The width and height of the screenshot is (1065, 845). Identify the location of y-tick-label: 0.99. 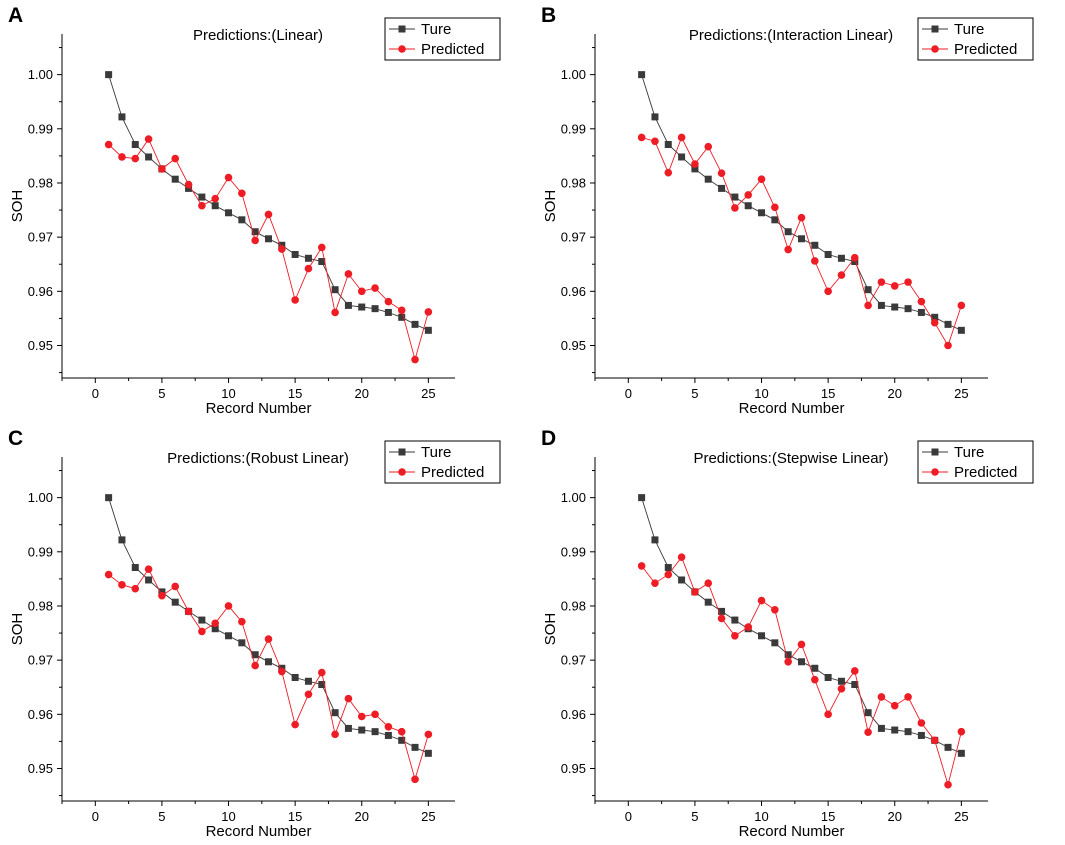
(573, 551).